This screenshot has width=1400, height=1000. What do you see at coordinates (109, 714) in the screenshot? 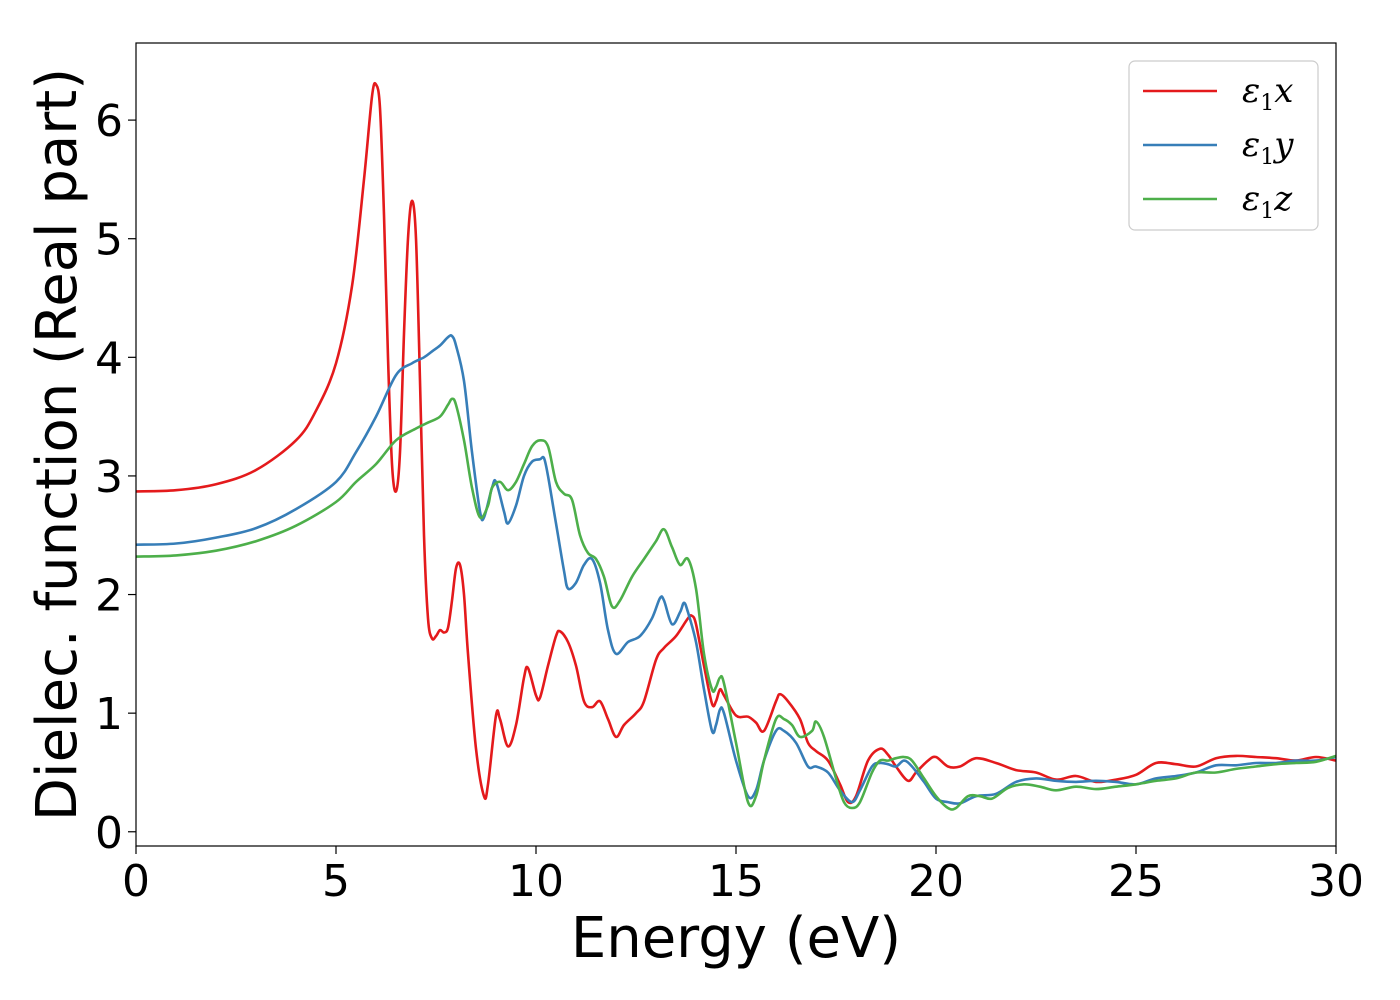
I see `y-tick-label: 1` at bounding box center [109, 714].